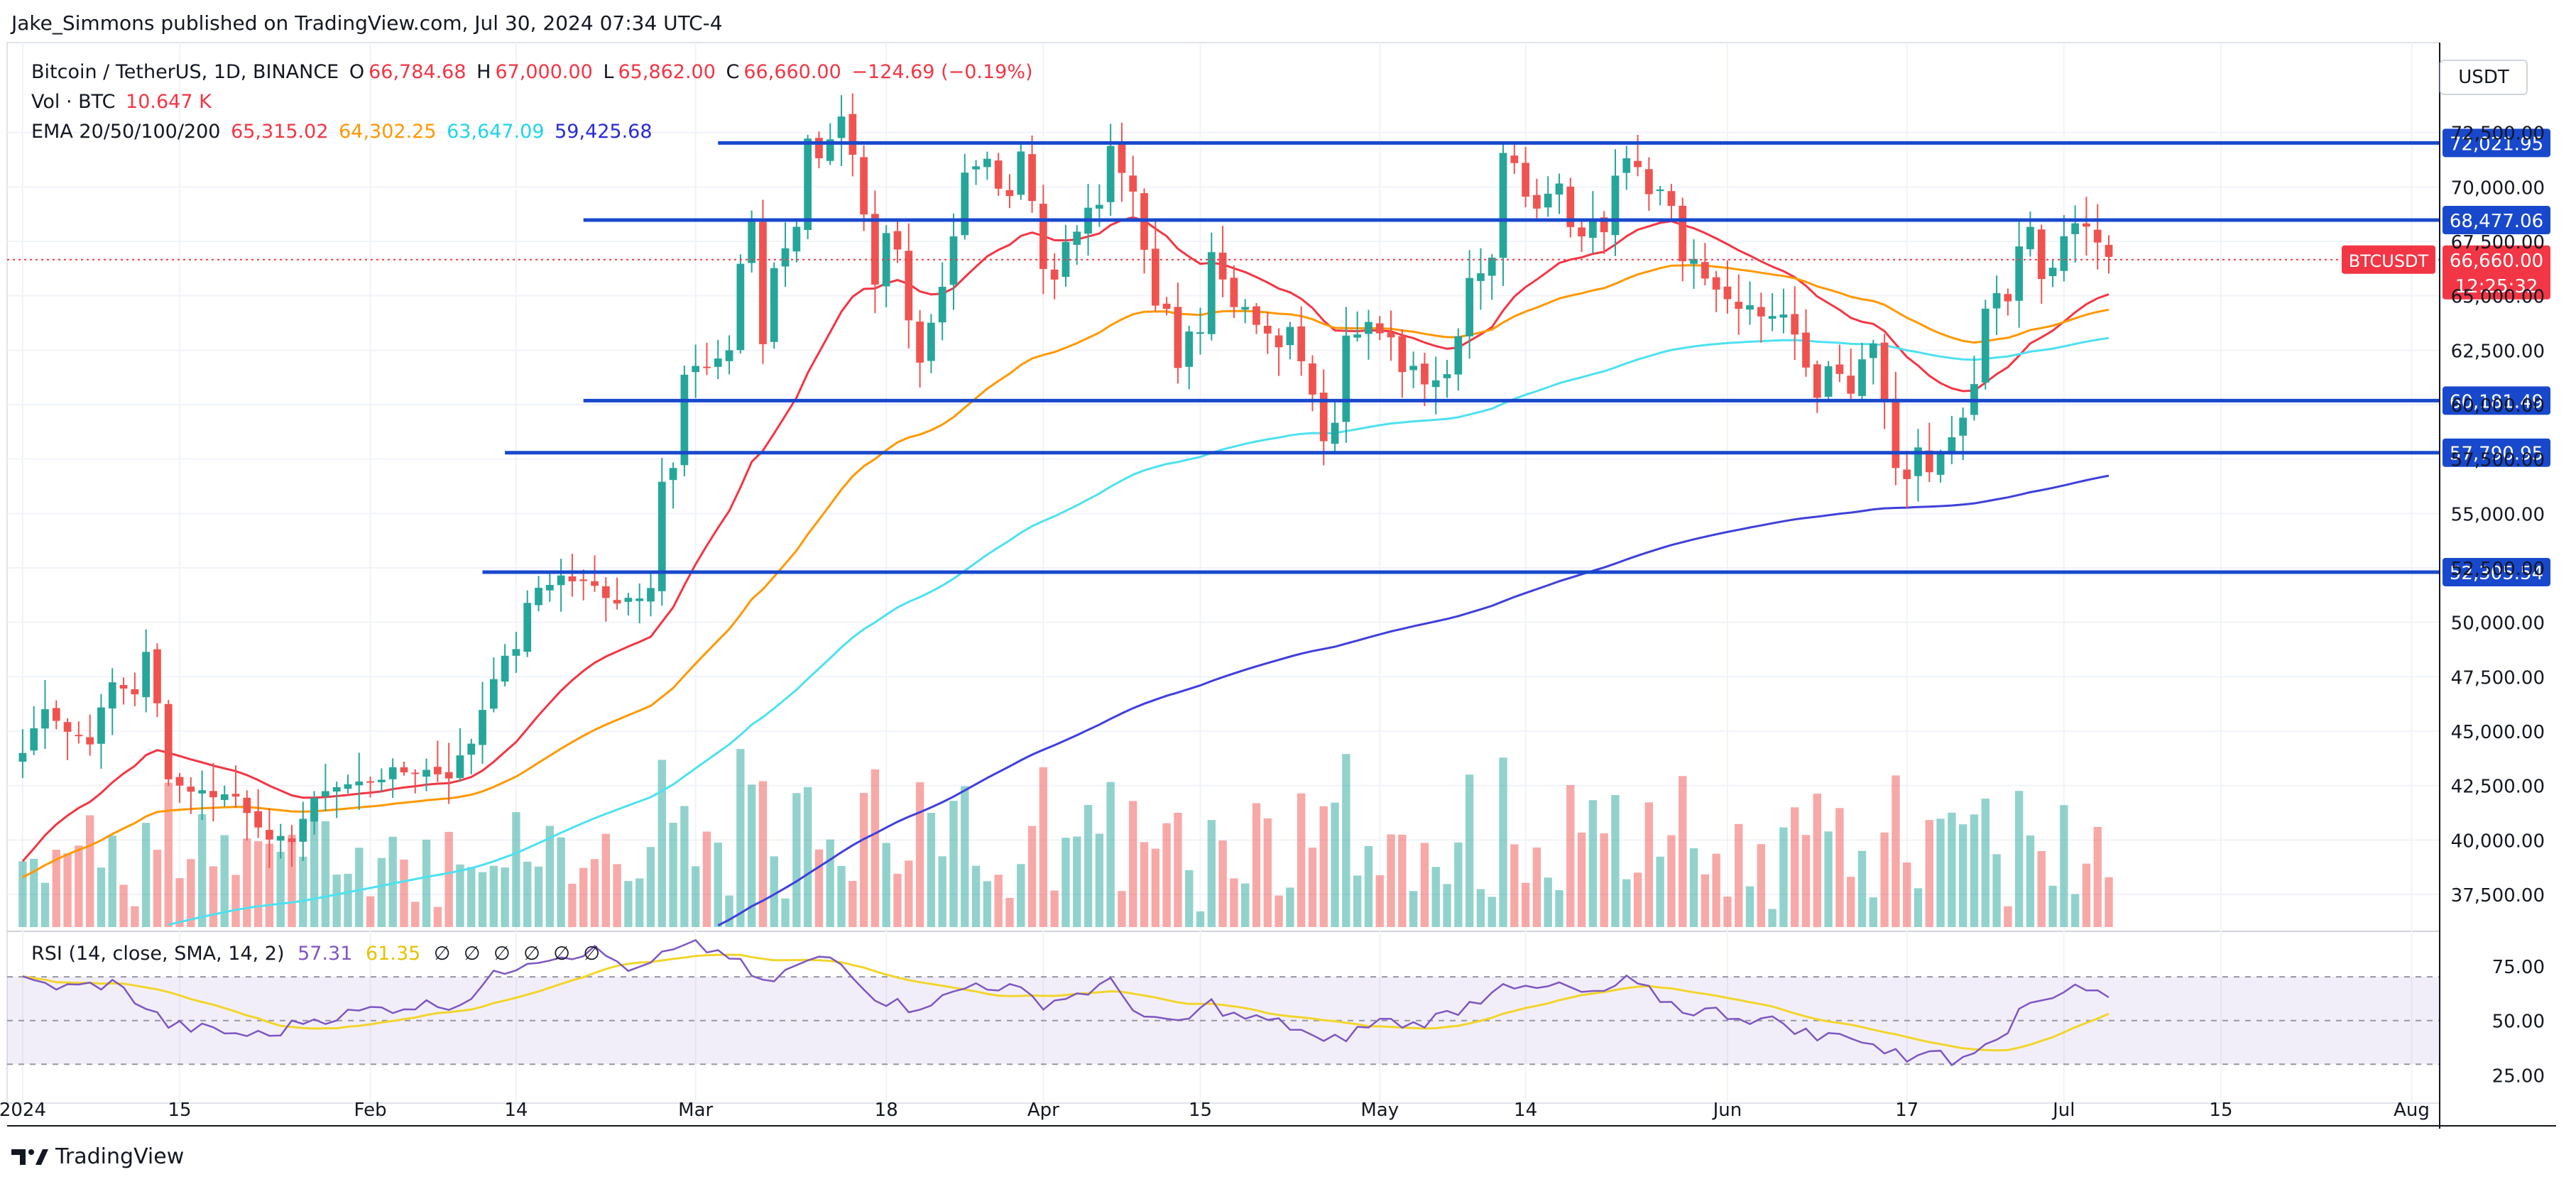 This screenshot has height=1189, width=2576. Describe the element at coordinates (185, 72) in the screenshot. I see `symbol-name: Bitcoin / TetherUS, 1D, BINANCE` at that location.